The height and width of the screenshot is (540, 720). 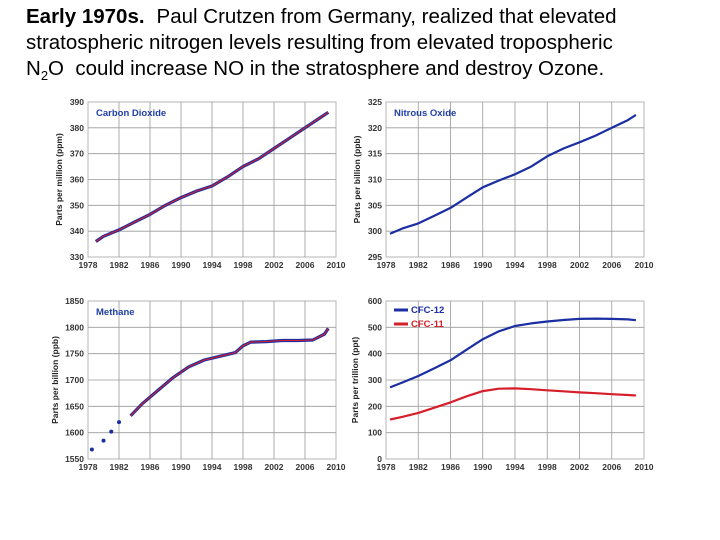 What do you see at coordinates (427, 310) in the screenshot?
I see `legend-label: CFC-12` at bounding box center [427, 310].